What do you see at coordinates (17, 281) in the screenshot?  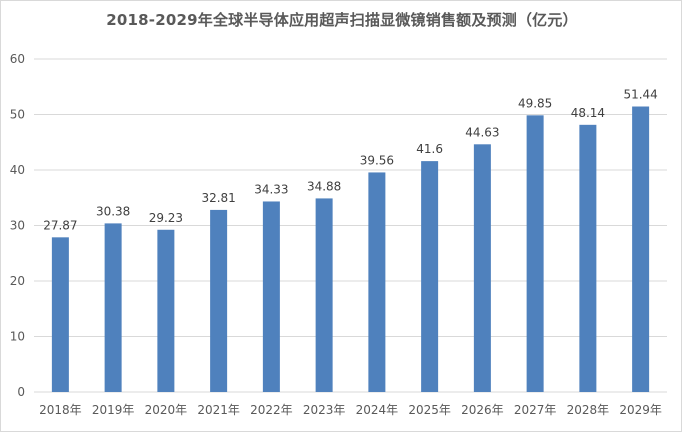 I see `y-tick-label-20: 20` at bounding box center [17, 281].